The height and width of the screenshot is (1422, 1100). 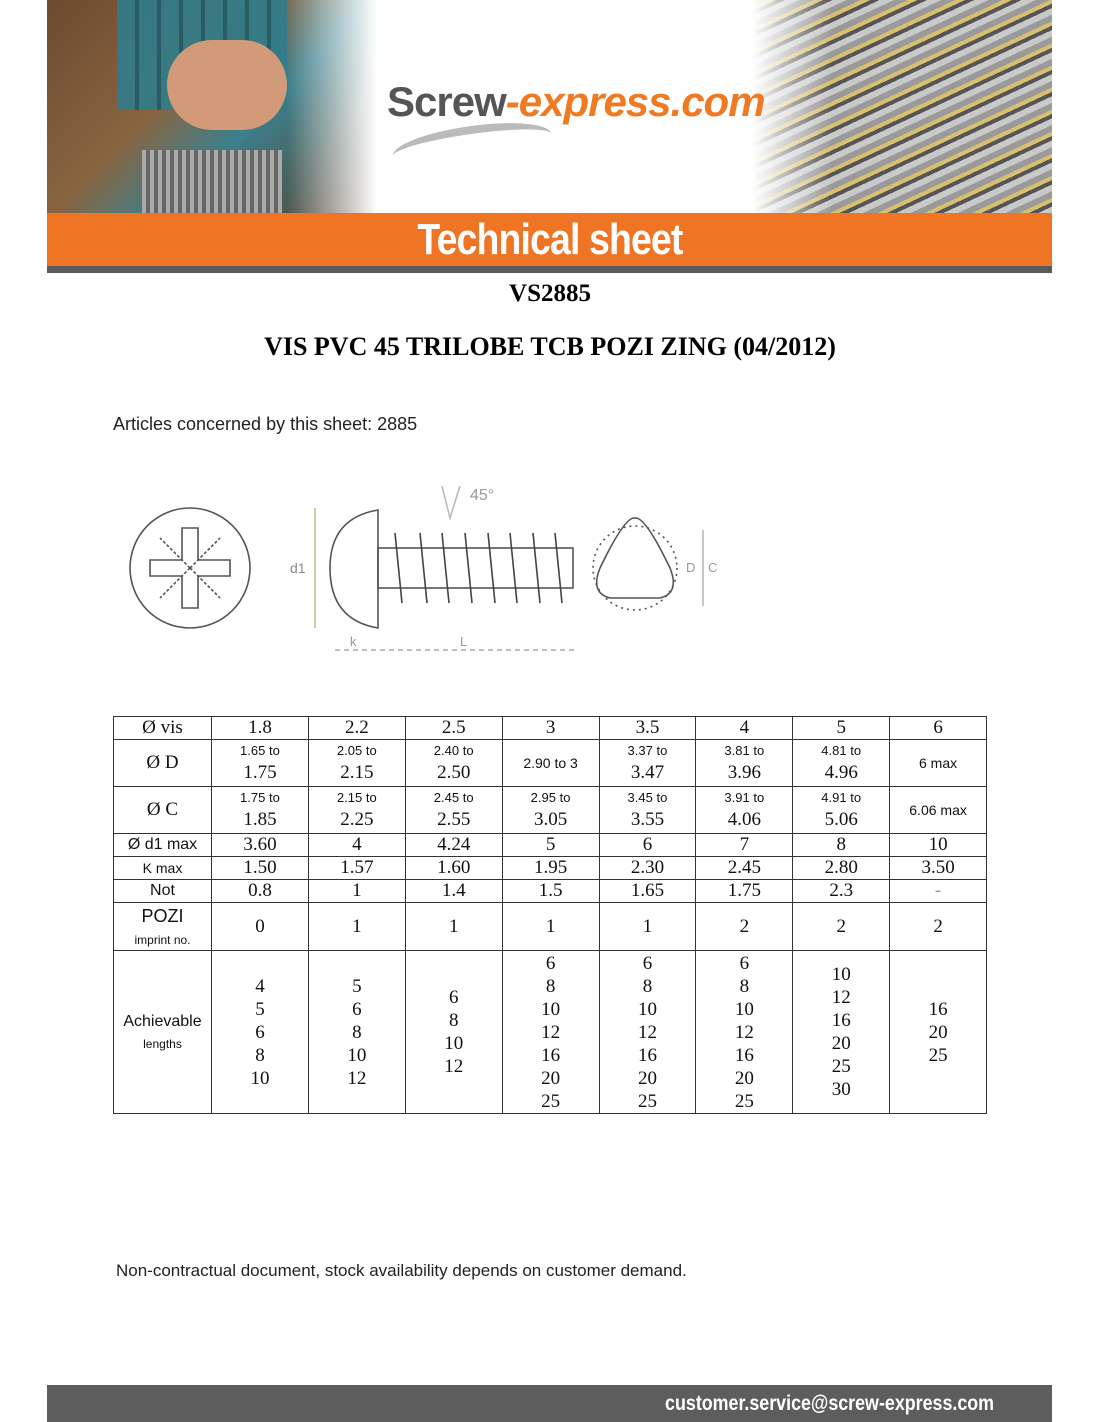 What do you see at coordinates (902, 106) in the screenshot?
I see `screws-photo` at bounding box center [902, 106].